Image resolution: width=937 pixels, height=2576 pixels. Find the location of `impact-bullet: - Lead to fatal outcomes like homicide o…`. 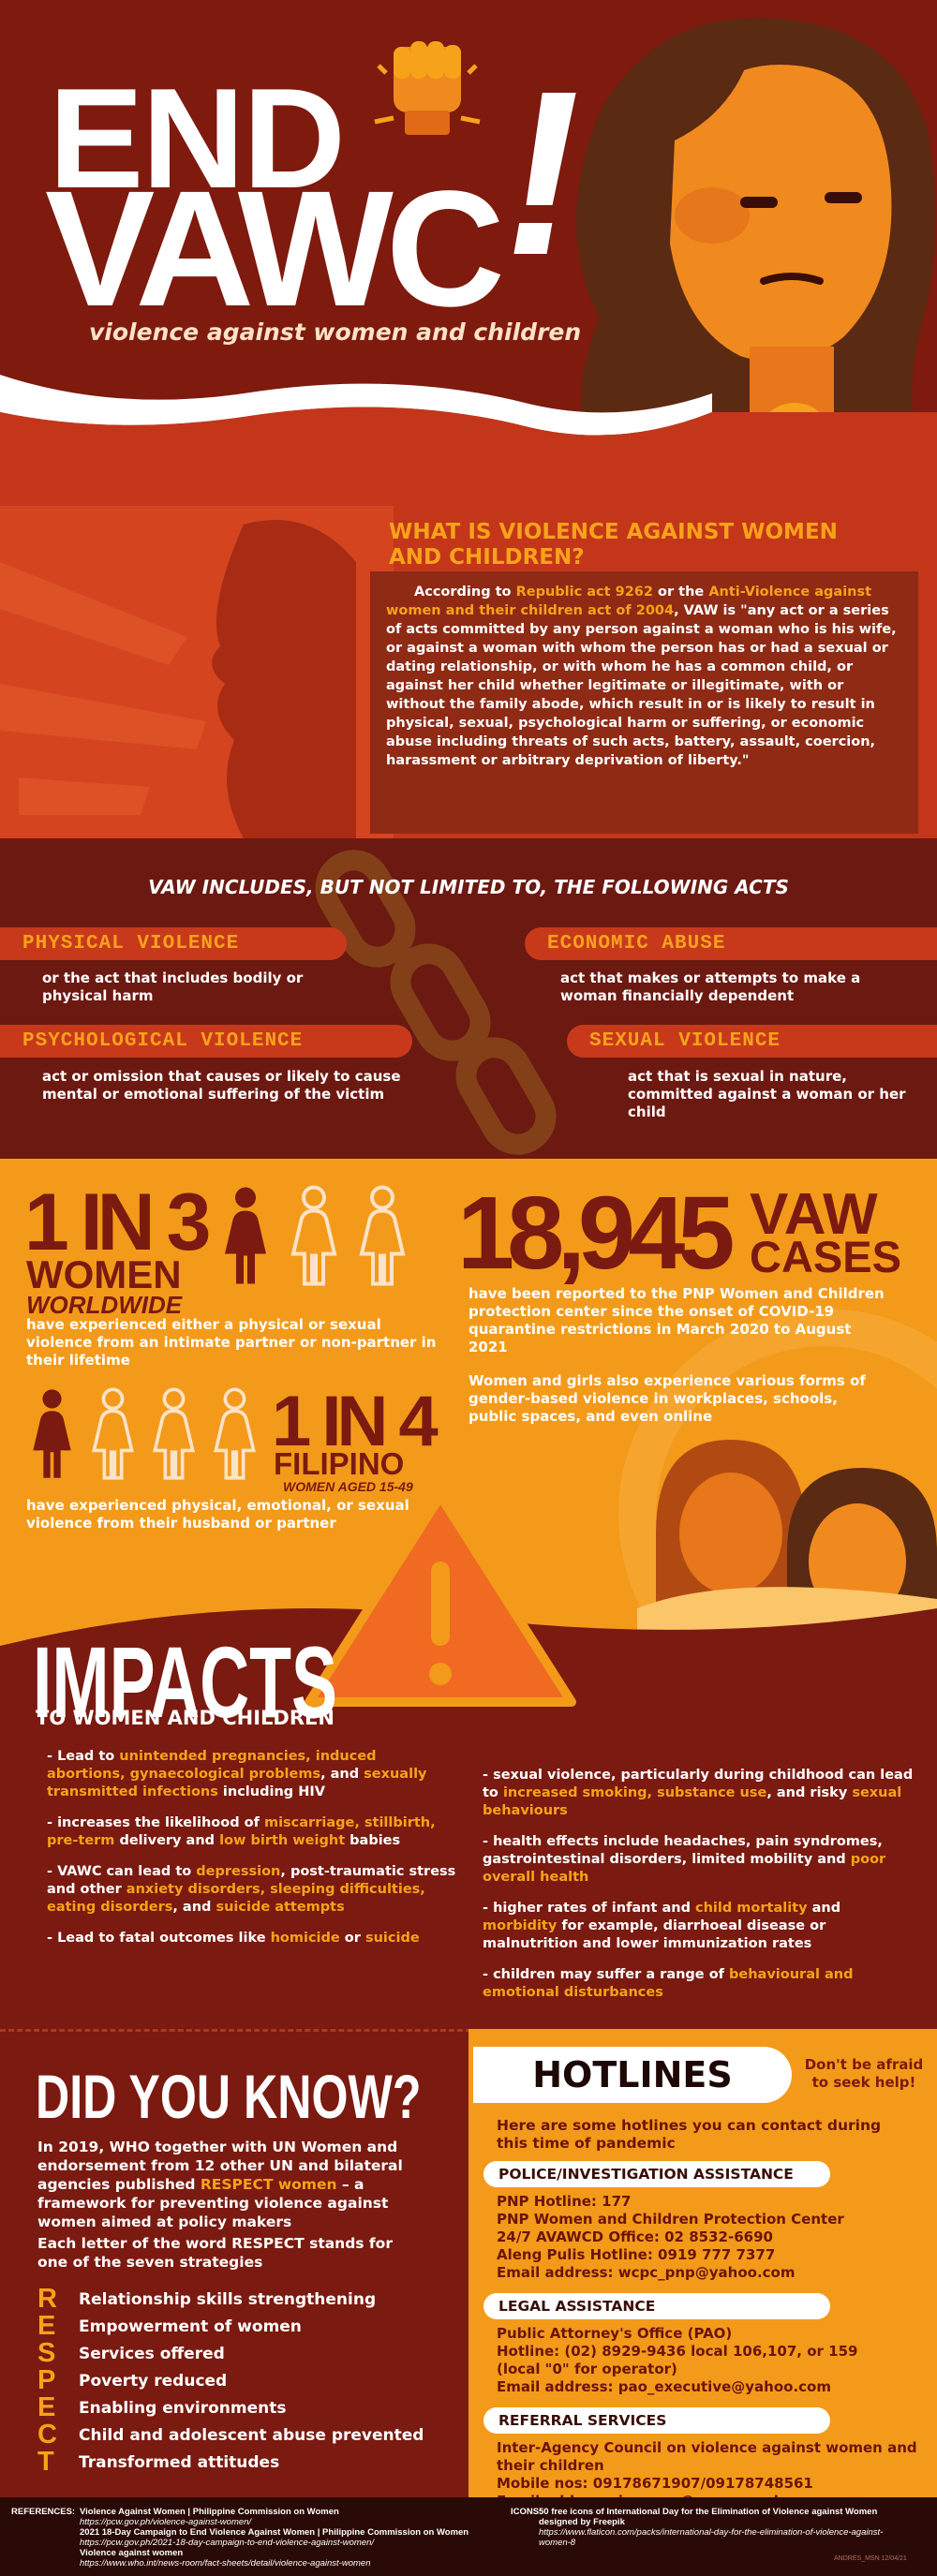

impact-bullet: - Lead to fatal outcomes like homicide o… is located at coordinates (253, 1939).